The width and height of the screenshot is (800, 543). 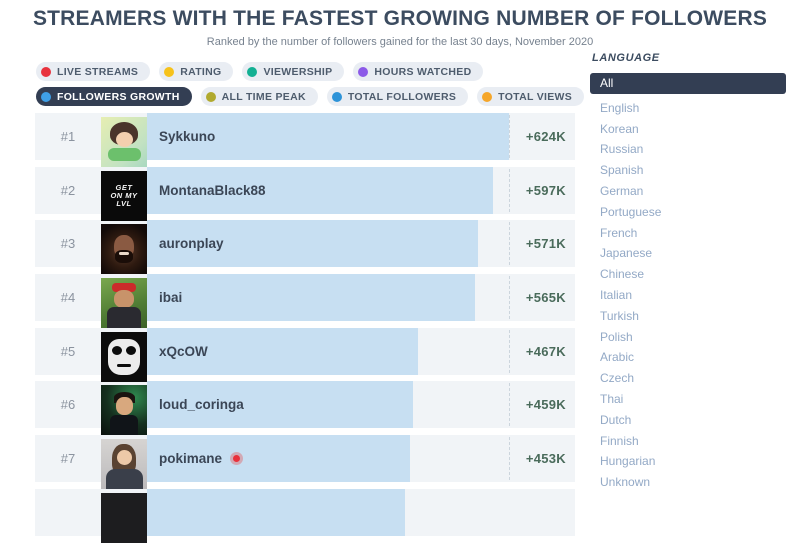 I want to click on language-option-label: Hungarian, so click(x=628, y=461).